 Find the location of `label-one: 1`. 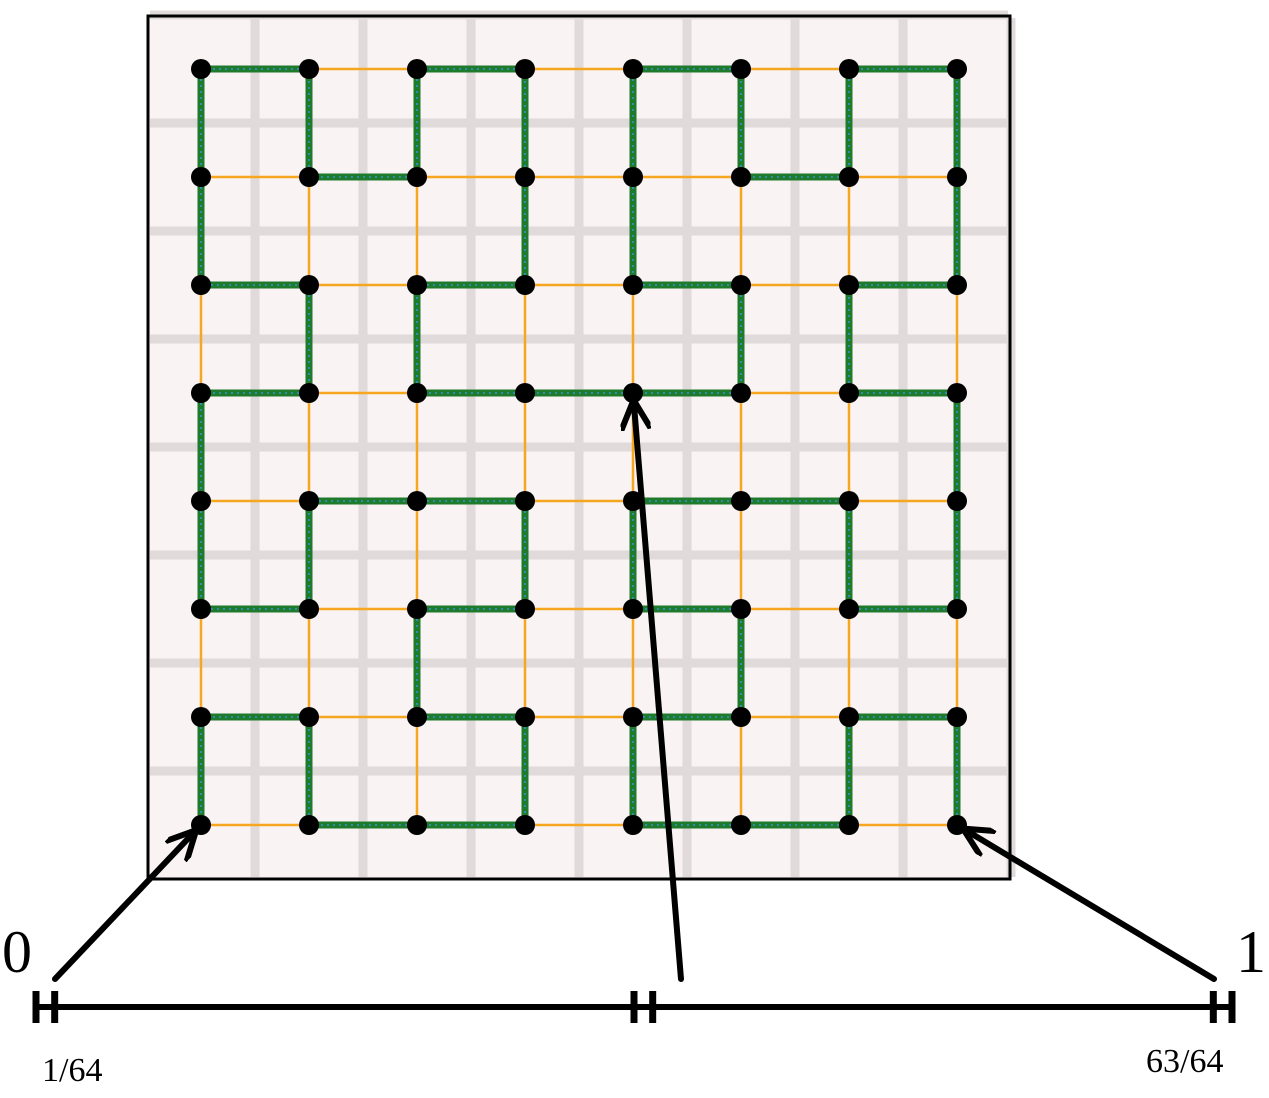

label-one: 1 is located at coordinates (1251, 952).